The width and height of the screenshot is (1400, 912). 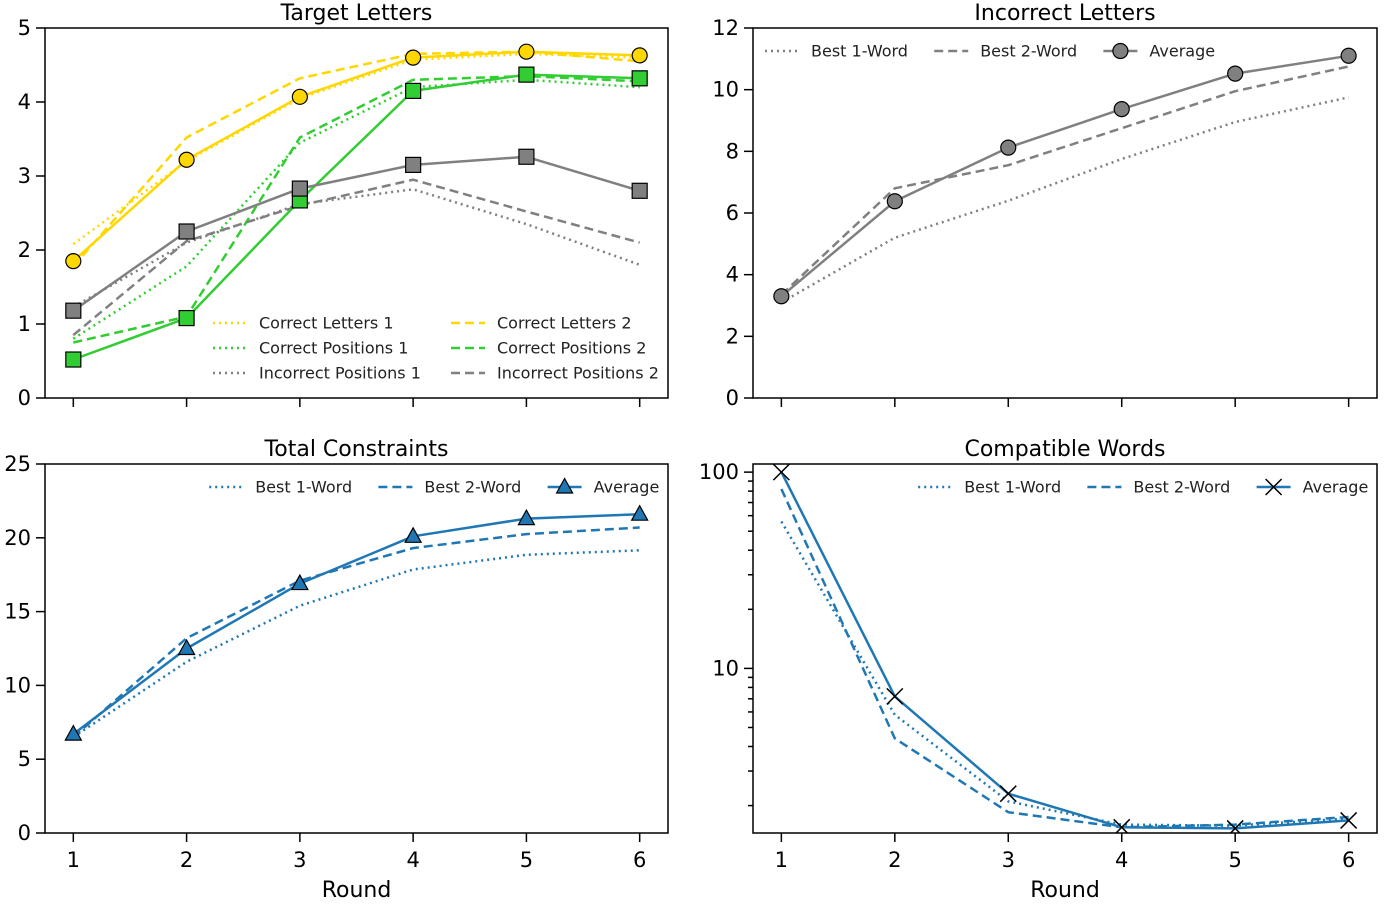 I want to click on chart-title: Compatible Words, so click(x=1064, y=449).